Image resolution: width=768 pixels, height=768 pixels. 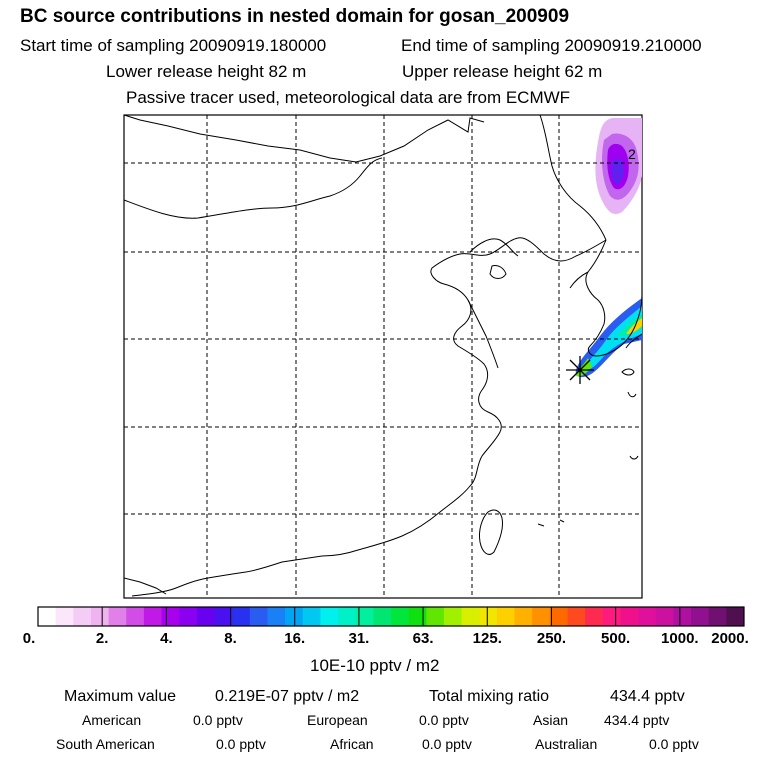 What do you see at coordinates (423, 638) in the screenshot?
I see `colorbar-tick-label: 63.` at bounding box center [423, 638].